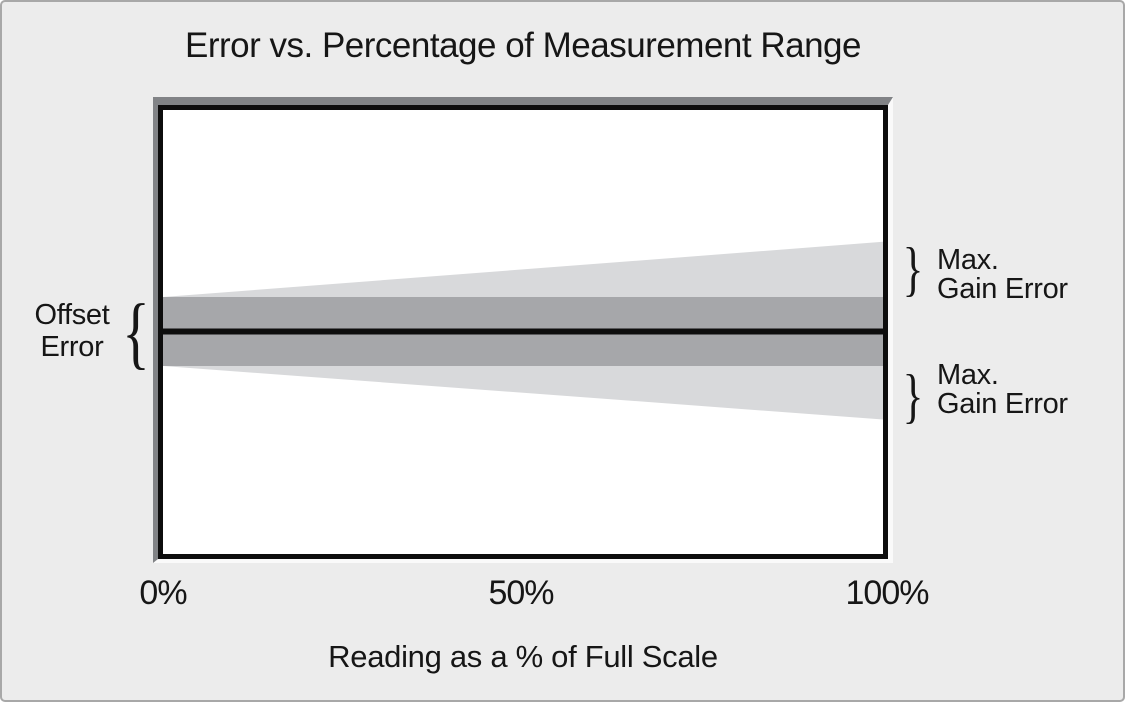  What do you see at coordinates (136, 333) in the screenshot?
I see `offset-error-brace-icon: {` at bounding box center [136, 333].